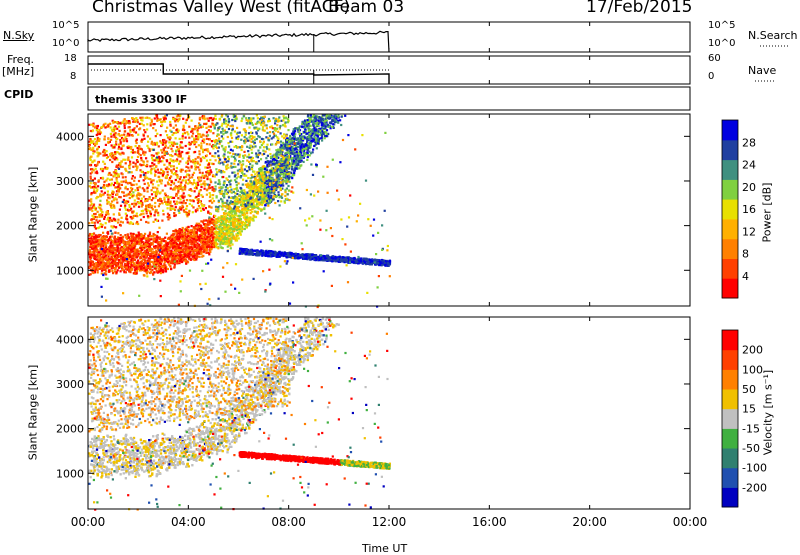 The height and width of the screenshot is (555, 800). What do you see at coordinates (389, 98) in the screenshot?
I see `cpid-panel-frame` at bounding box center [389, 98].